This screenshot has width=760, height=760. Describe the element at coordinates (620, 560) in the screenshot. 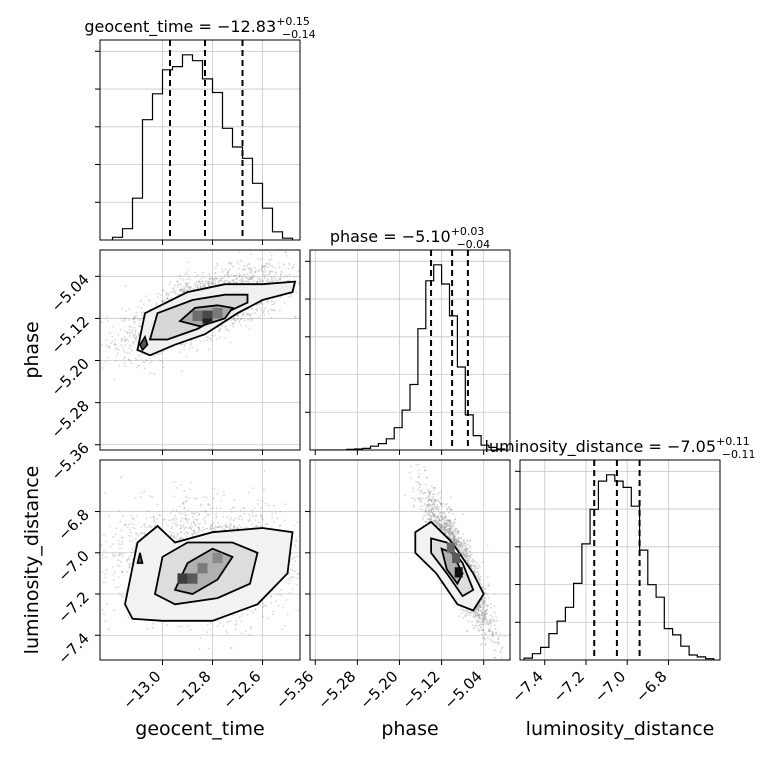

I see `panel-bg` at that location.